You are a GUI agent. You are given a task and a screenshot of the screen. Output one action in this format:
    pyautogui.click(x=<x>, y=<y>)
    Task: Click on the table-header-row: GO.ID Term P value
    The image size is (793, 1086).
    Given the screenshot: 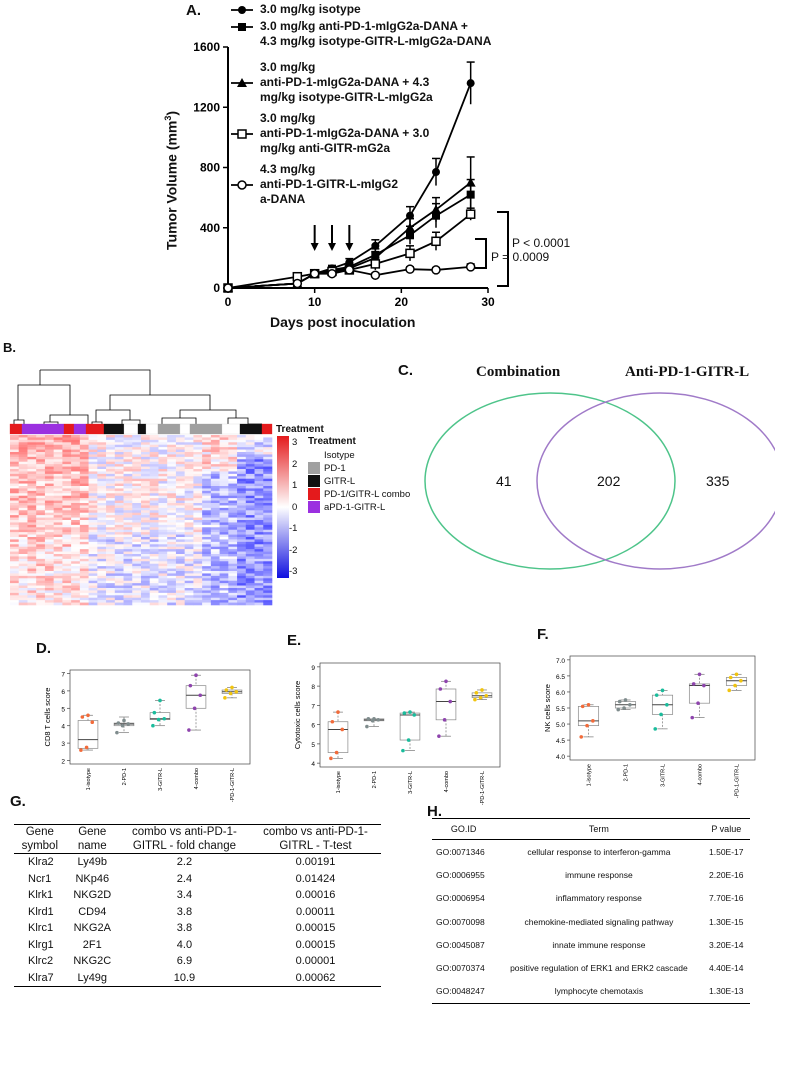 What is the action you would take?
    pyautogui.click(x=591, y=829)
    